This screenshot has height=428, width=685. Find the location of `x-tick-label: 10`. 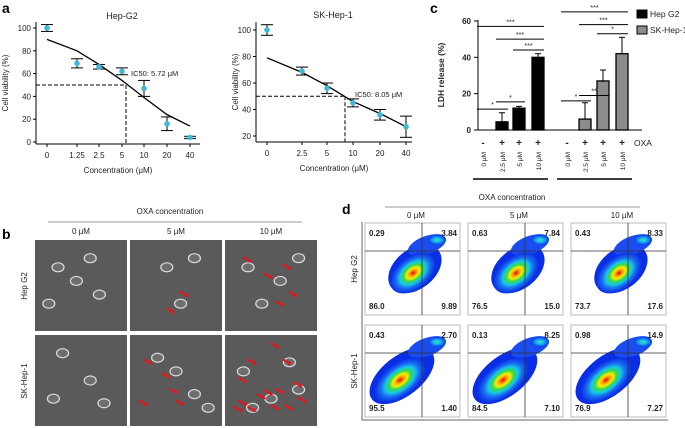

x-tick-label: 10 is located at coordinates (353, 153).